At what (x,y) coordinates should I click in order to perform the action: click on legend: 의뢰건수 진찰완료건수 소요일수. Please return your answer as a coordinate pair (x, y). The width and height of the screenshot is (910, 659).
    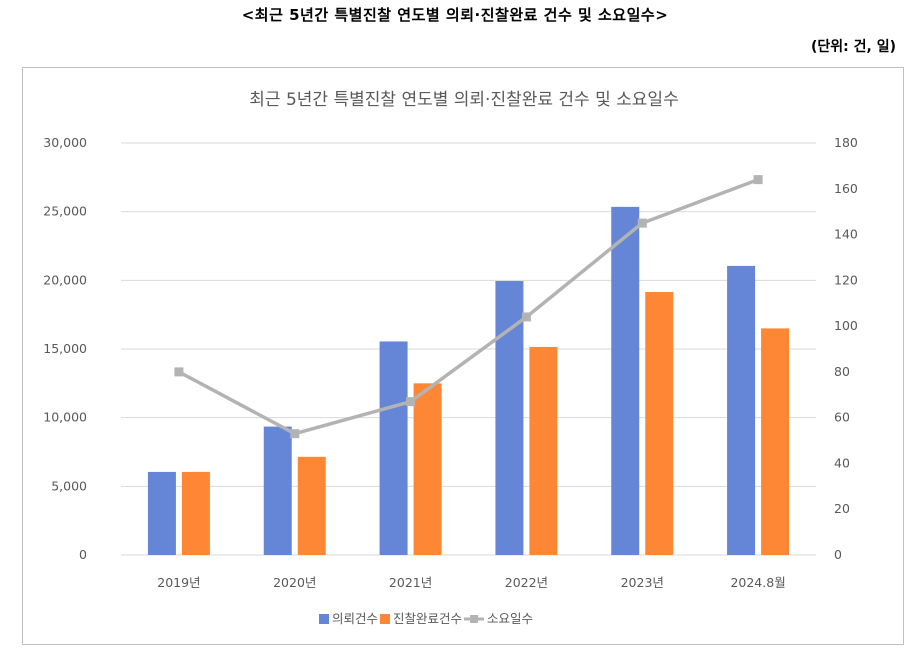
    Looking at the image, I should click on (426, 618).